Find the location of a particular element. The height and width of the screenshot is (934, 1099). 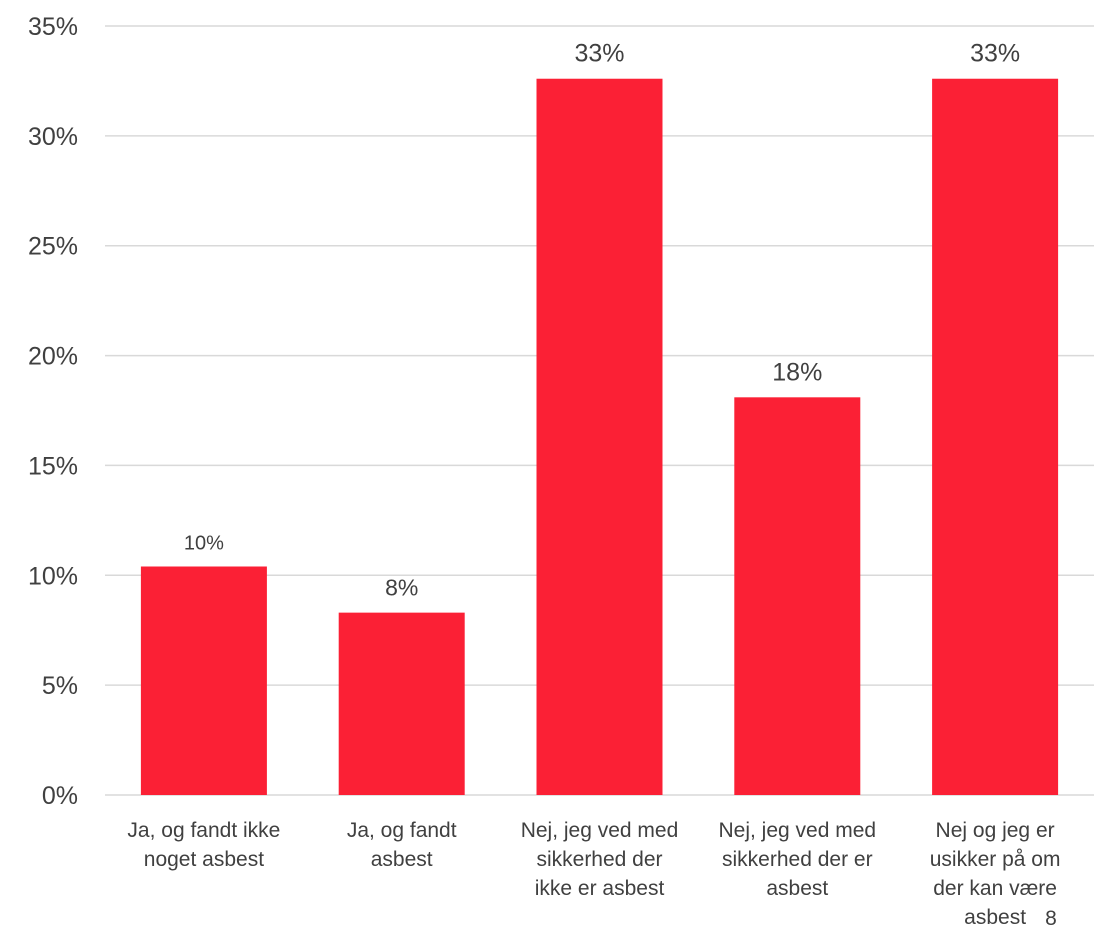

y-tick-label: 5% is located at coordinates (60, 686).